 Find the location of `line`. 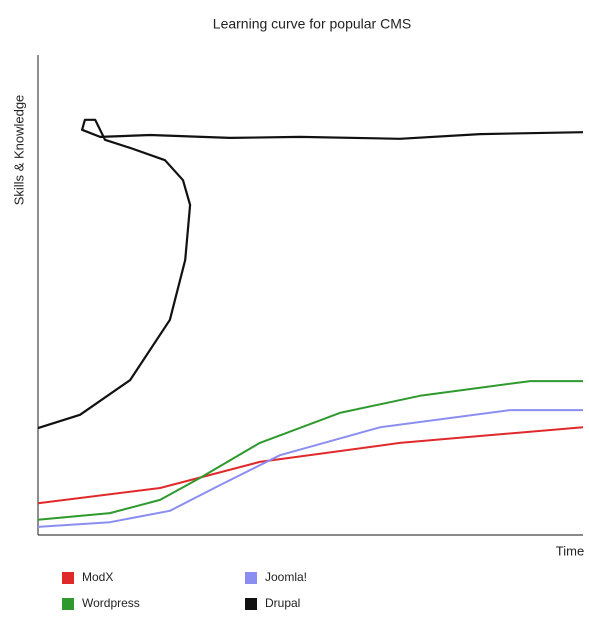

line is located at coordinates (310, 465).